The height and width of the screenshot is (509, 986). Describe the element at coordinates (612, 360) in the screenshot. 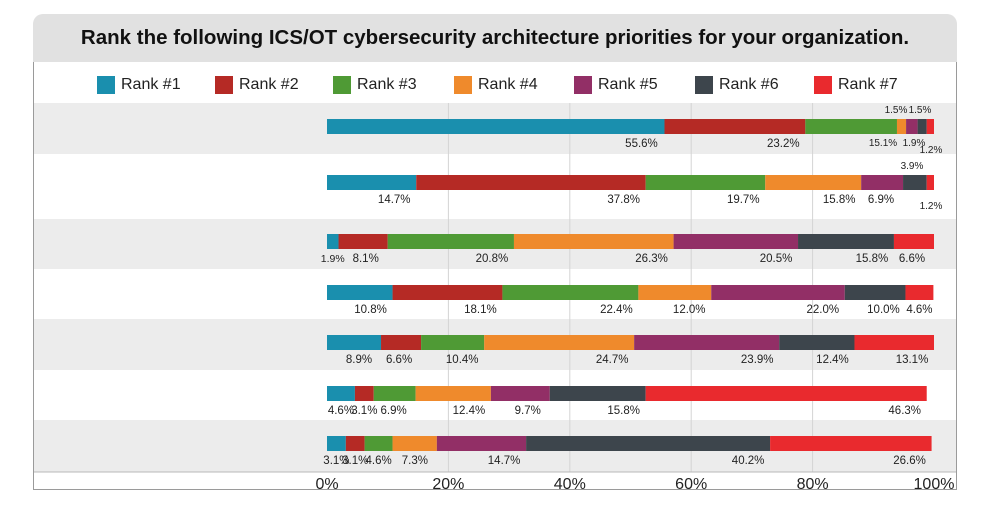

I see `data-label: 24.7%` at that location.